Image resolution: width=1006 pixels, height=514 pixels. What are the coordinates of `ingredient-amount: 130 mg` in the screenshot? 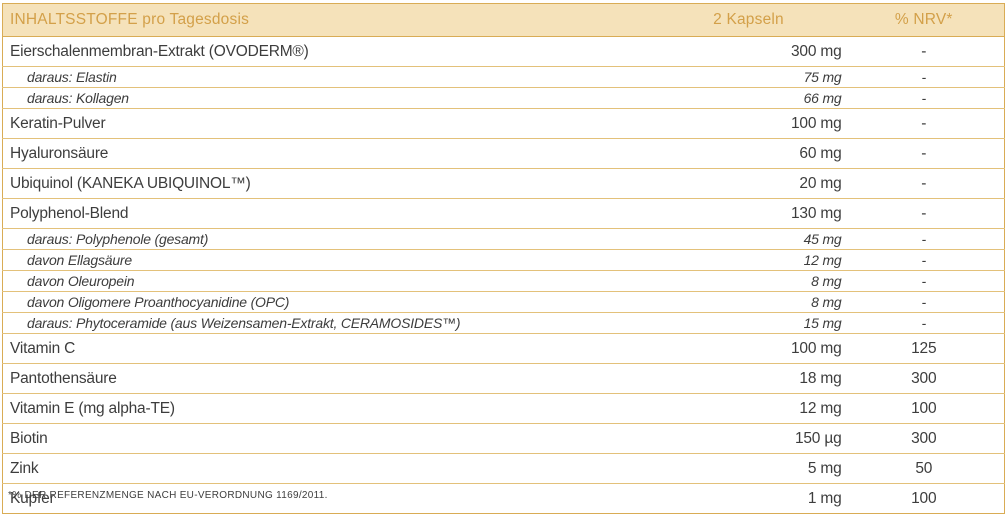 It's located at (816, 213).